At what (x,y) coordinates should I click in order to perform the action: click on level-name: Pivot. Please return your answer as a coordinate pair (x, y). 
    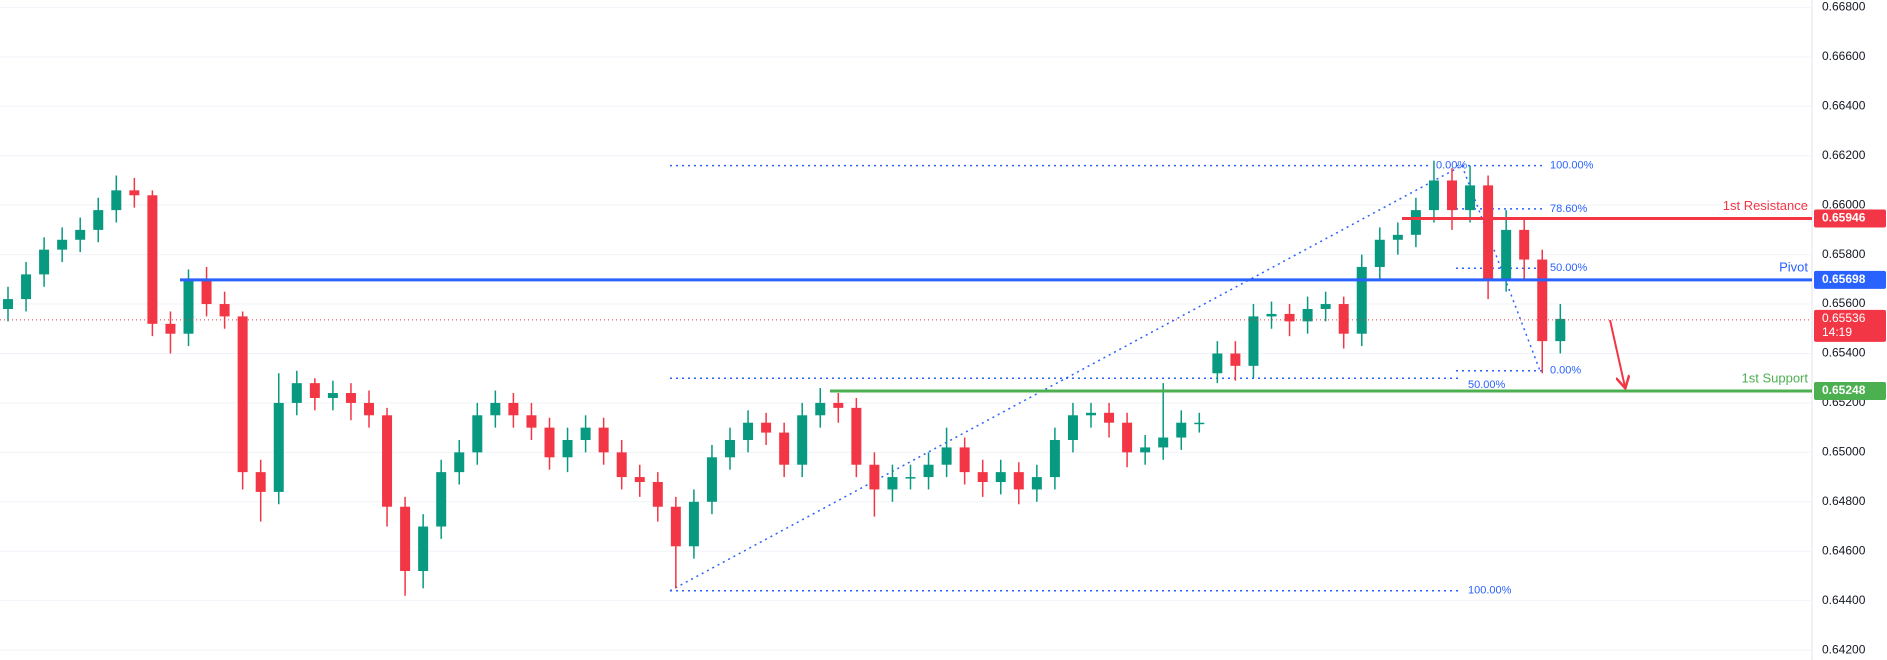
    Looking at the image, I should click on (1793, 266).